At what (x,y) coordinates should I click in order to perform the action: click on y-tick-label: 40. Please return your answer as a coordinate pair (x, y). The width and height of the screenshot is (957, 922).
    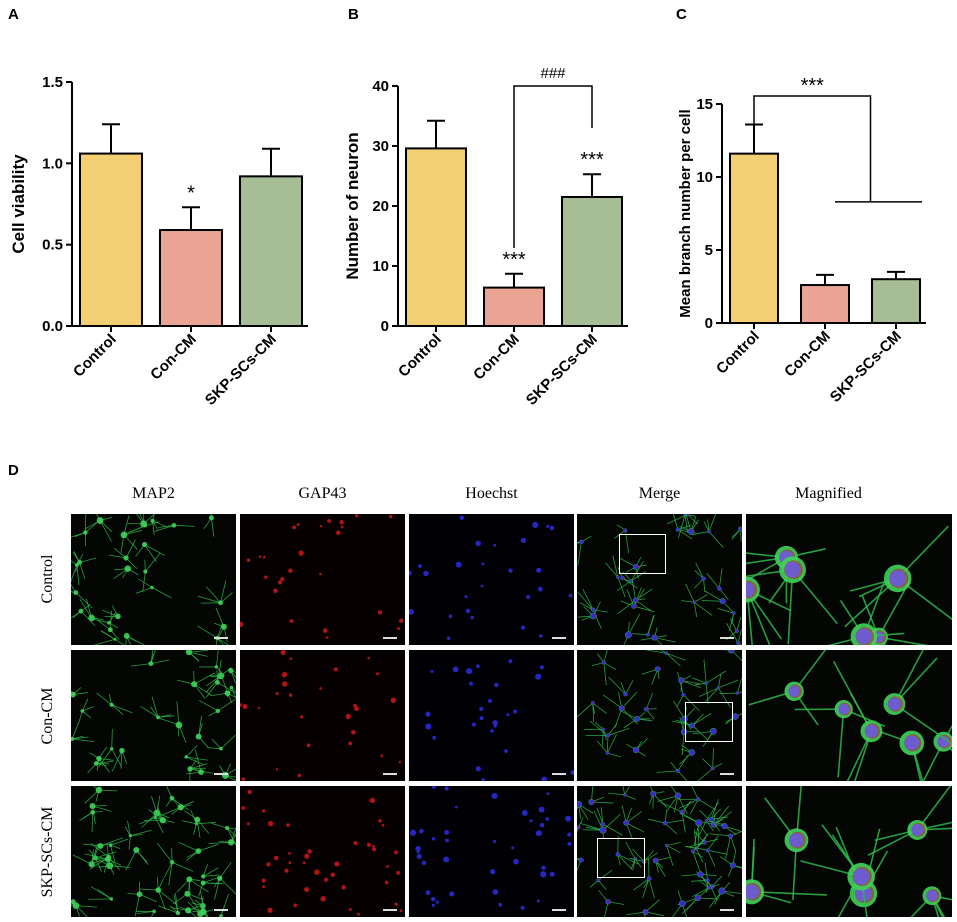
    Looking at the image, I should click on (380, 86).